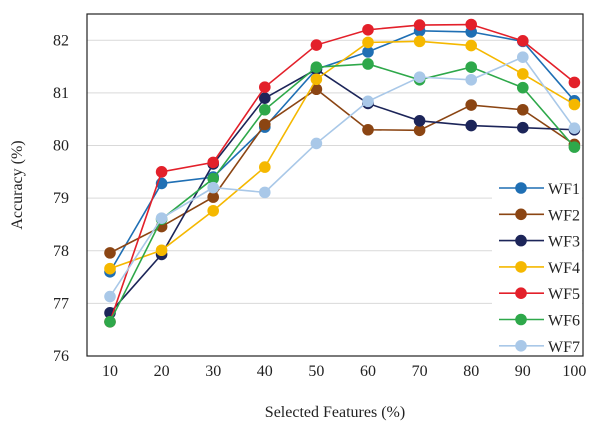 This screenshot has height=425, width=592. I want to click on legend-item: WF3, so click(539, 242).